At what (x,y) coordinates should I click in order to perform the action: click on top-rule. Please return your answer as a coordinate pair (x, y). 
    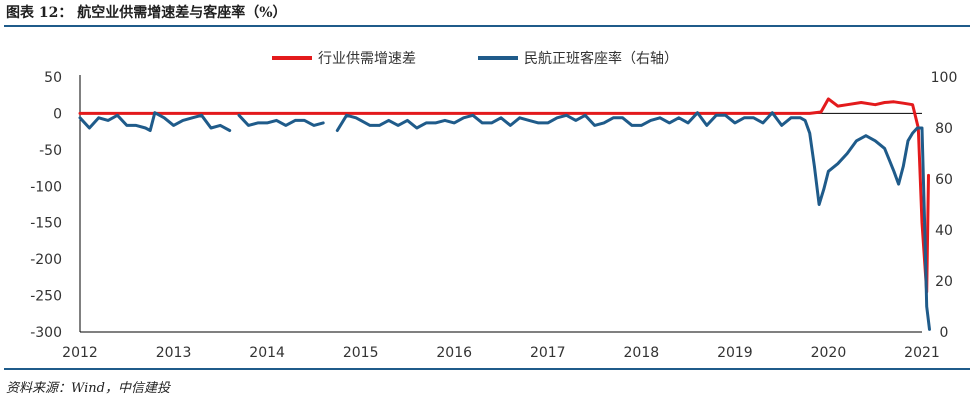
    Looking at the image, I should click on (487, 26).